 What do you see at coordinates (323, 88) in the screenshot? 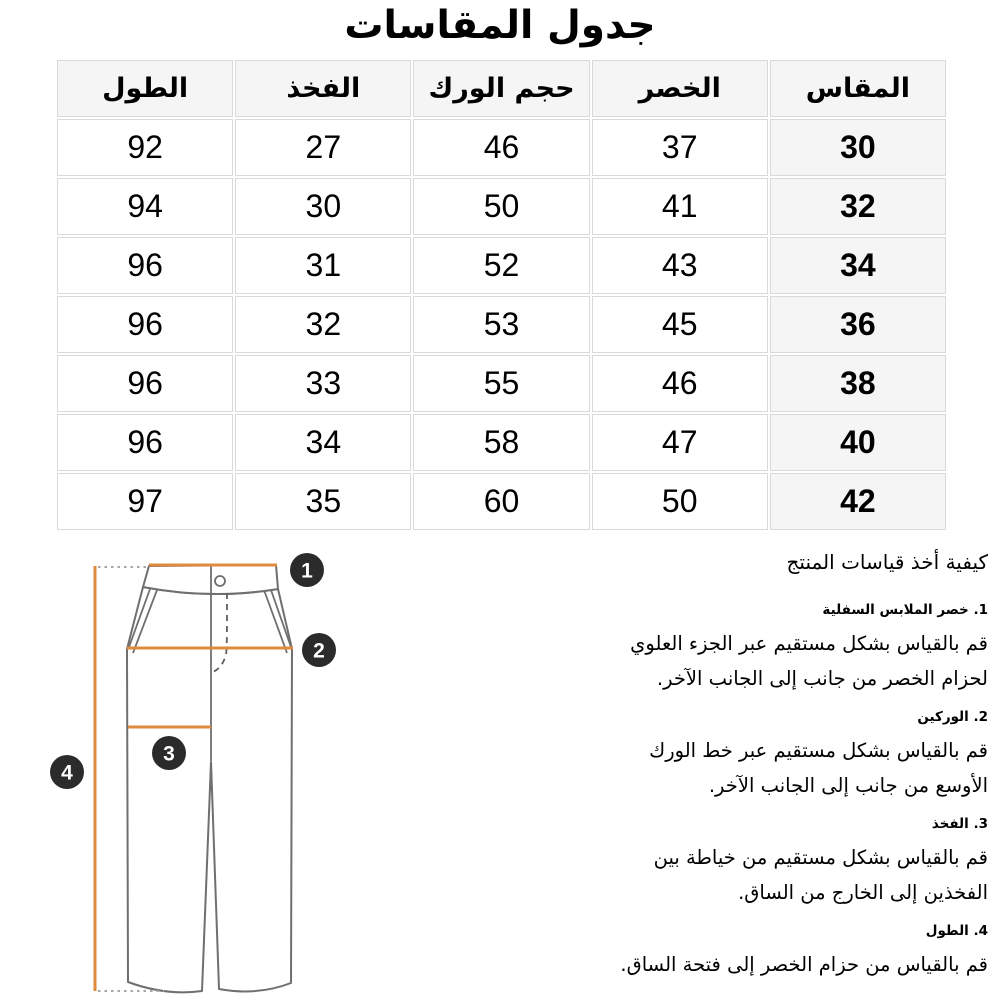
I see `column-header-thigh: الفخذ` at bounding box center [323, 88].